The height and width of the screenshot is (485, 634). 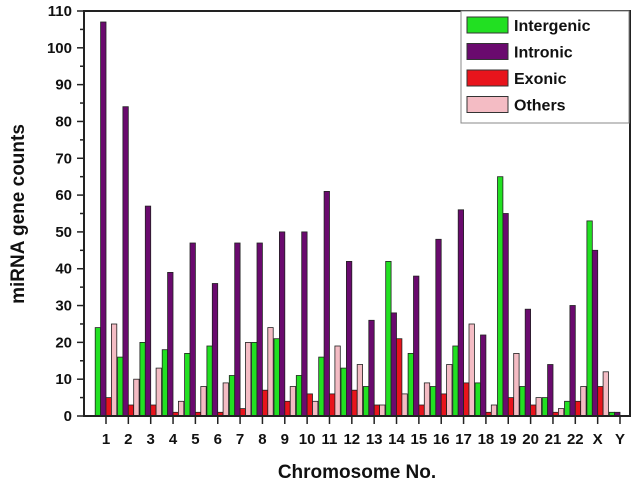 I want to click on bar-group-chr-x, so click(x=597, y=318).